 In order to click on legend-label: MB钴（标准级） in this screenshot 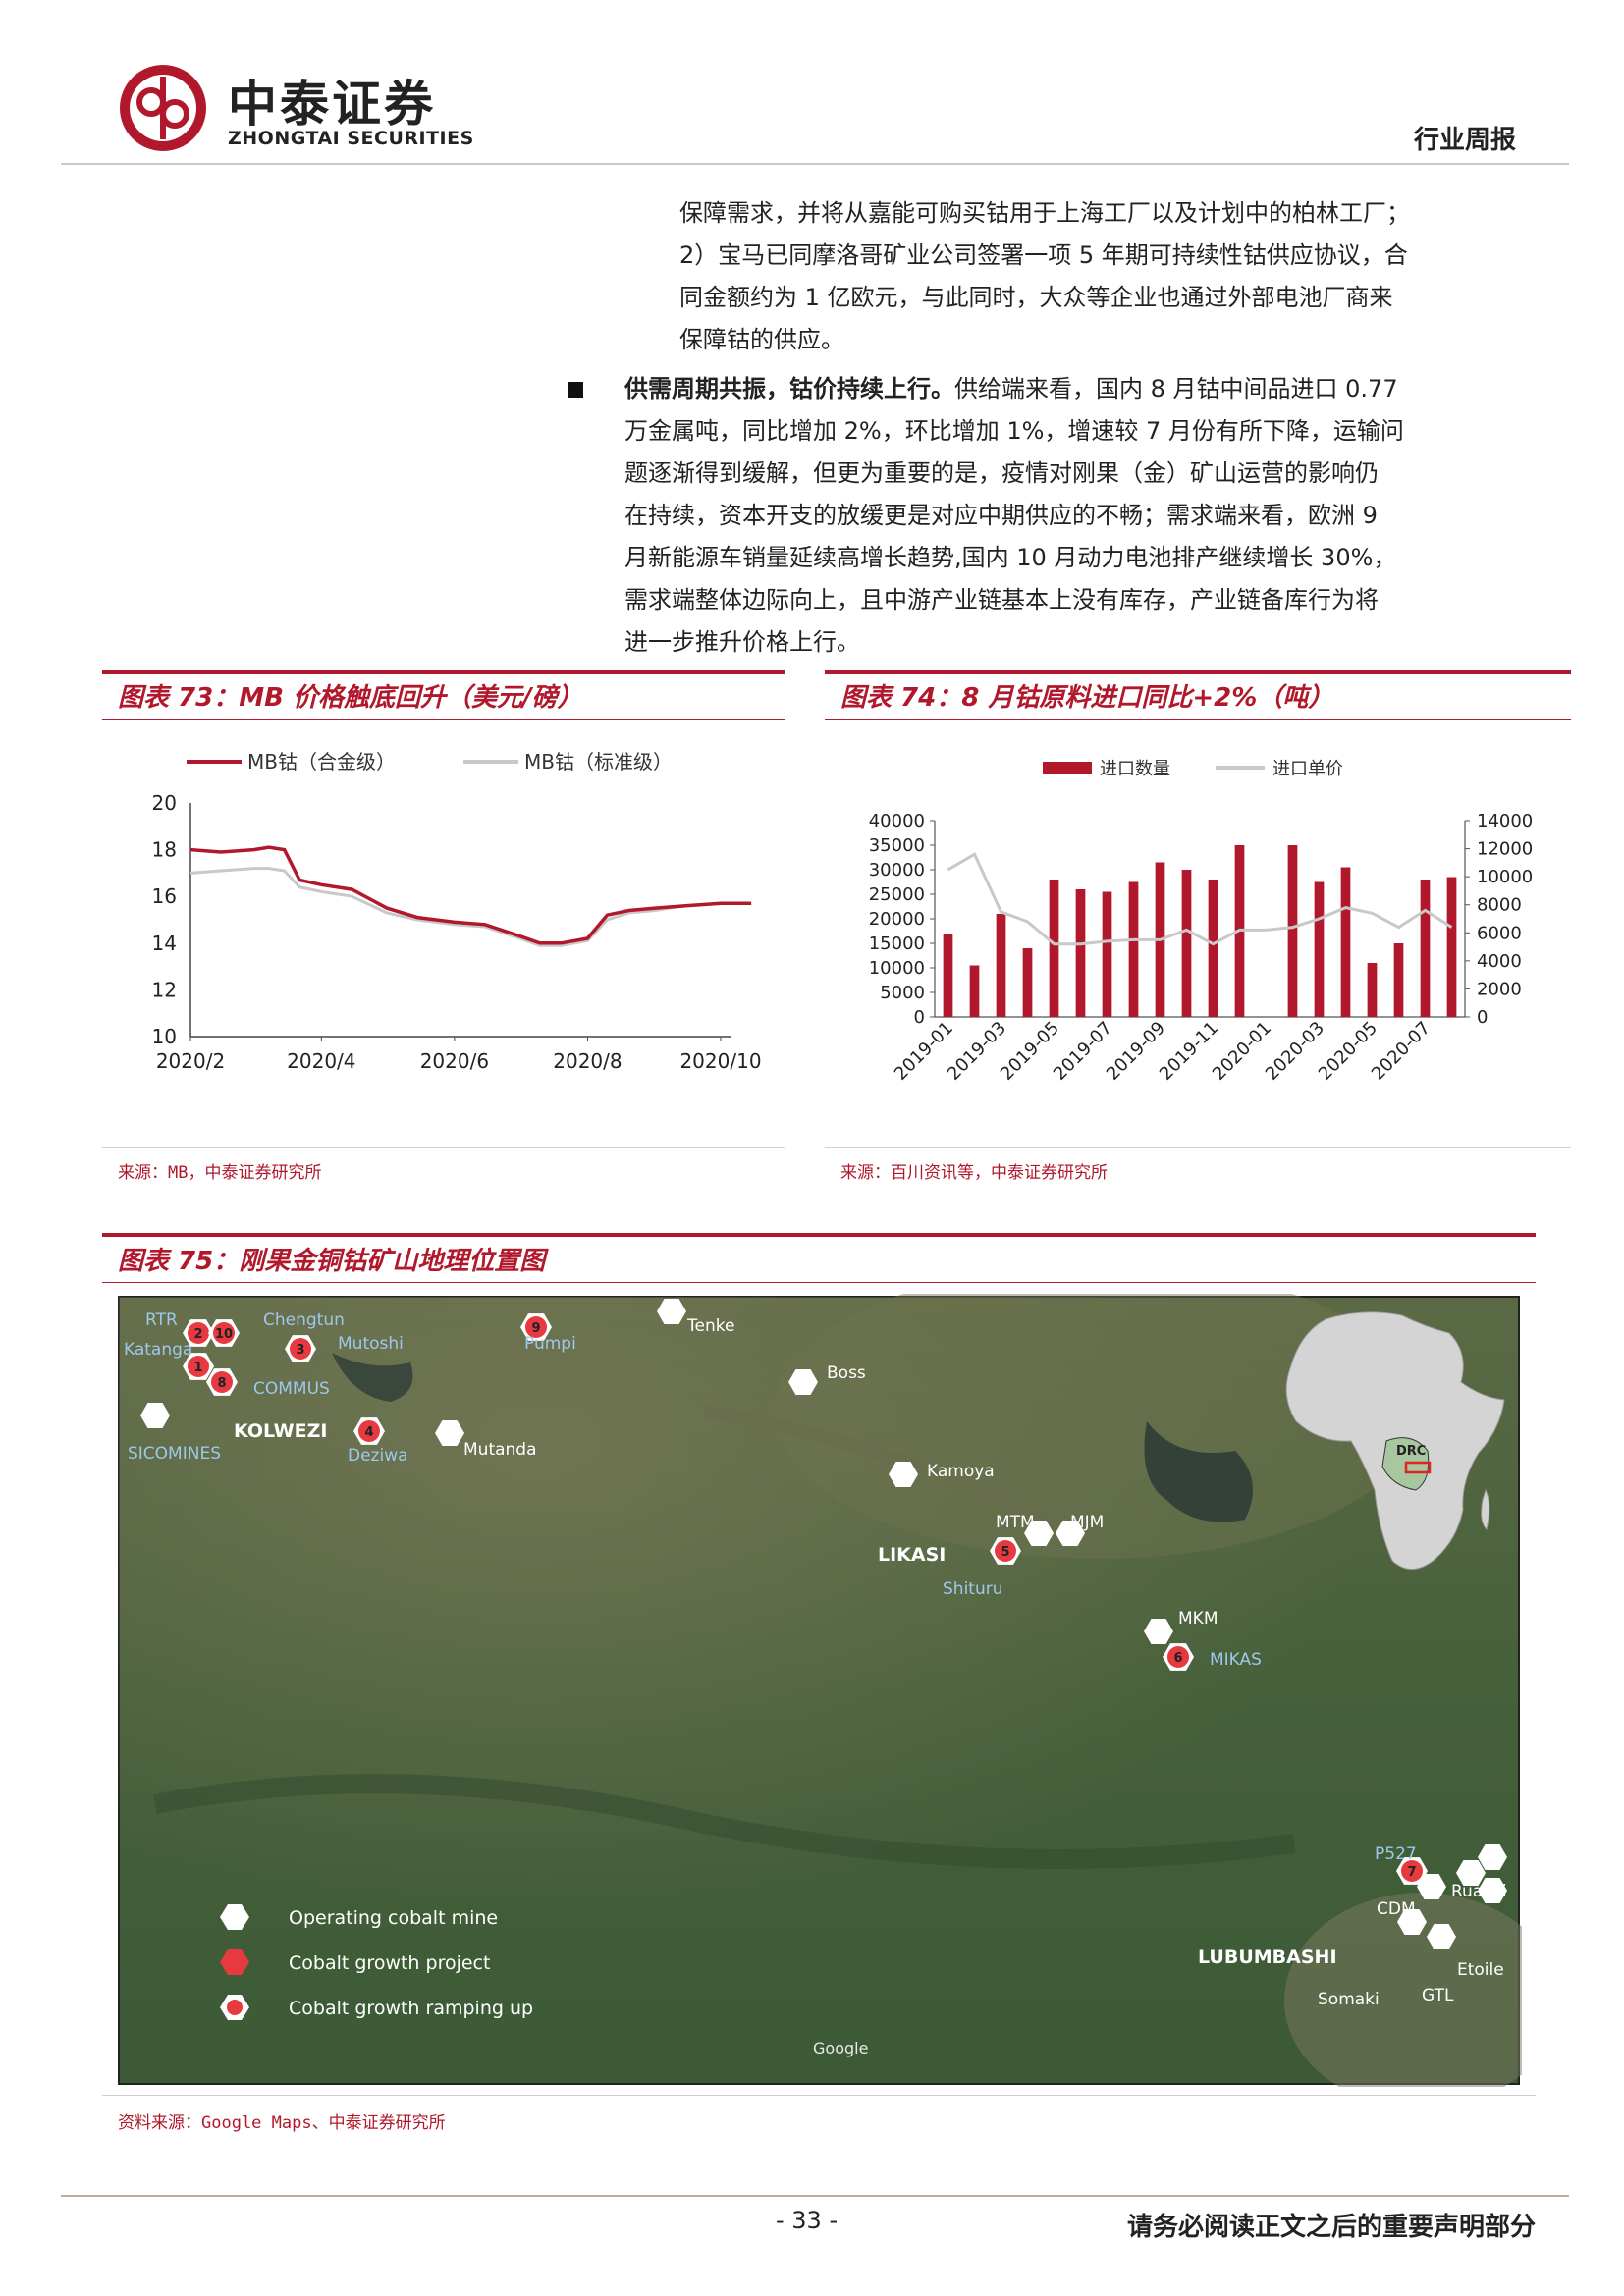, I will do `click(598, 762)`.